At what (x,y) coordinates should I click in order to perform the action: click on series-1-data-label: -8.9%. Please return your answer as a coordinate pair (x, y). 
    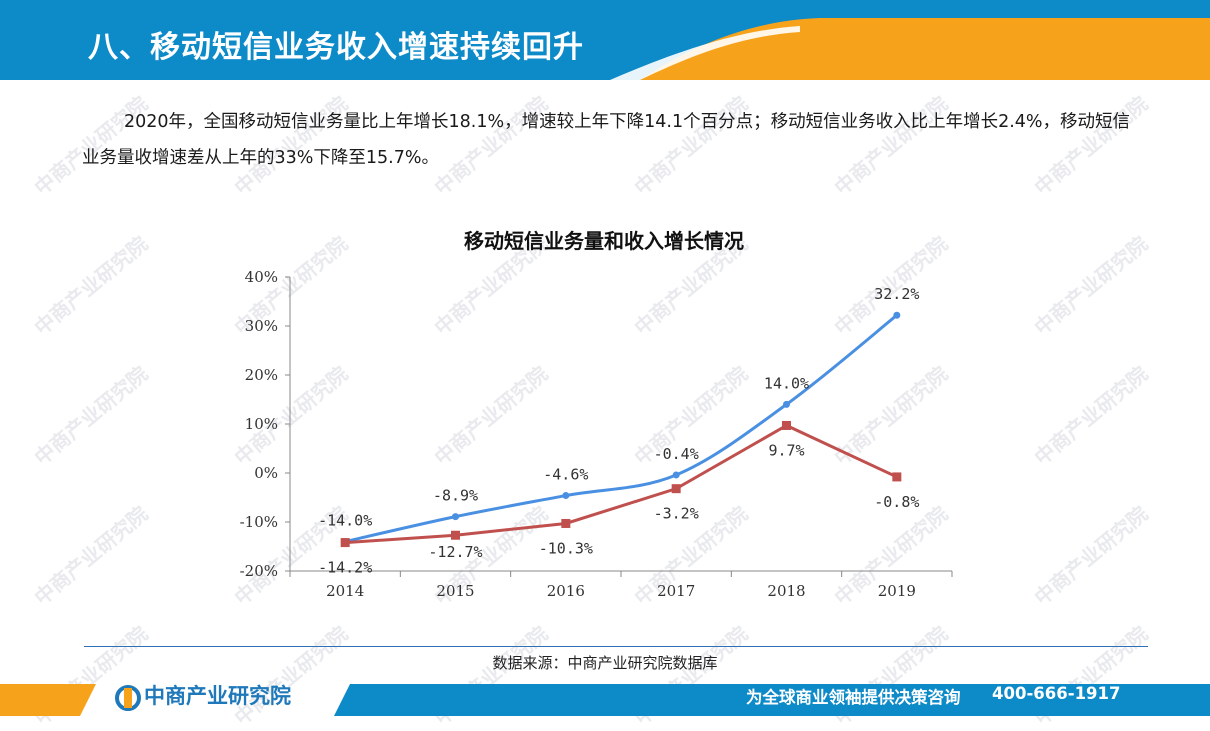
    Looking at the image, I should click on (455, 496).